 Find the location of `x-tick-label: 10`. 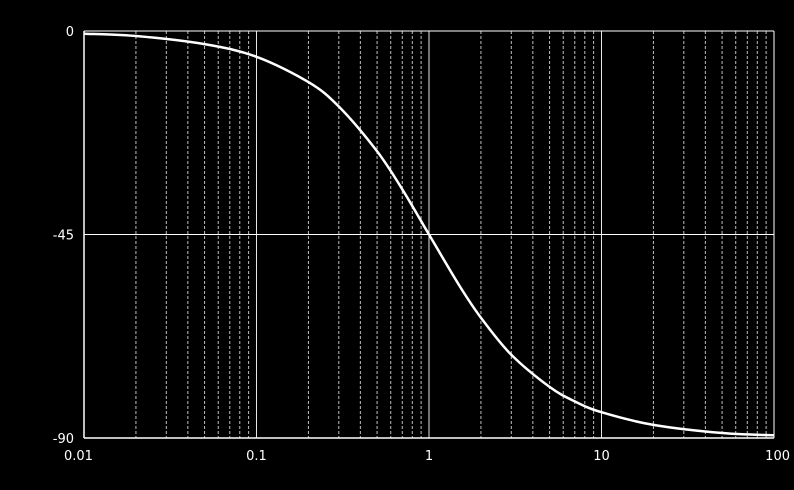

x-tick-label: 10 is located at coordinates (601, 456).